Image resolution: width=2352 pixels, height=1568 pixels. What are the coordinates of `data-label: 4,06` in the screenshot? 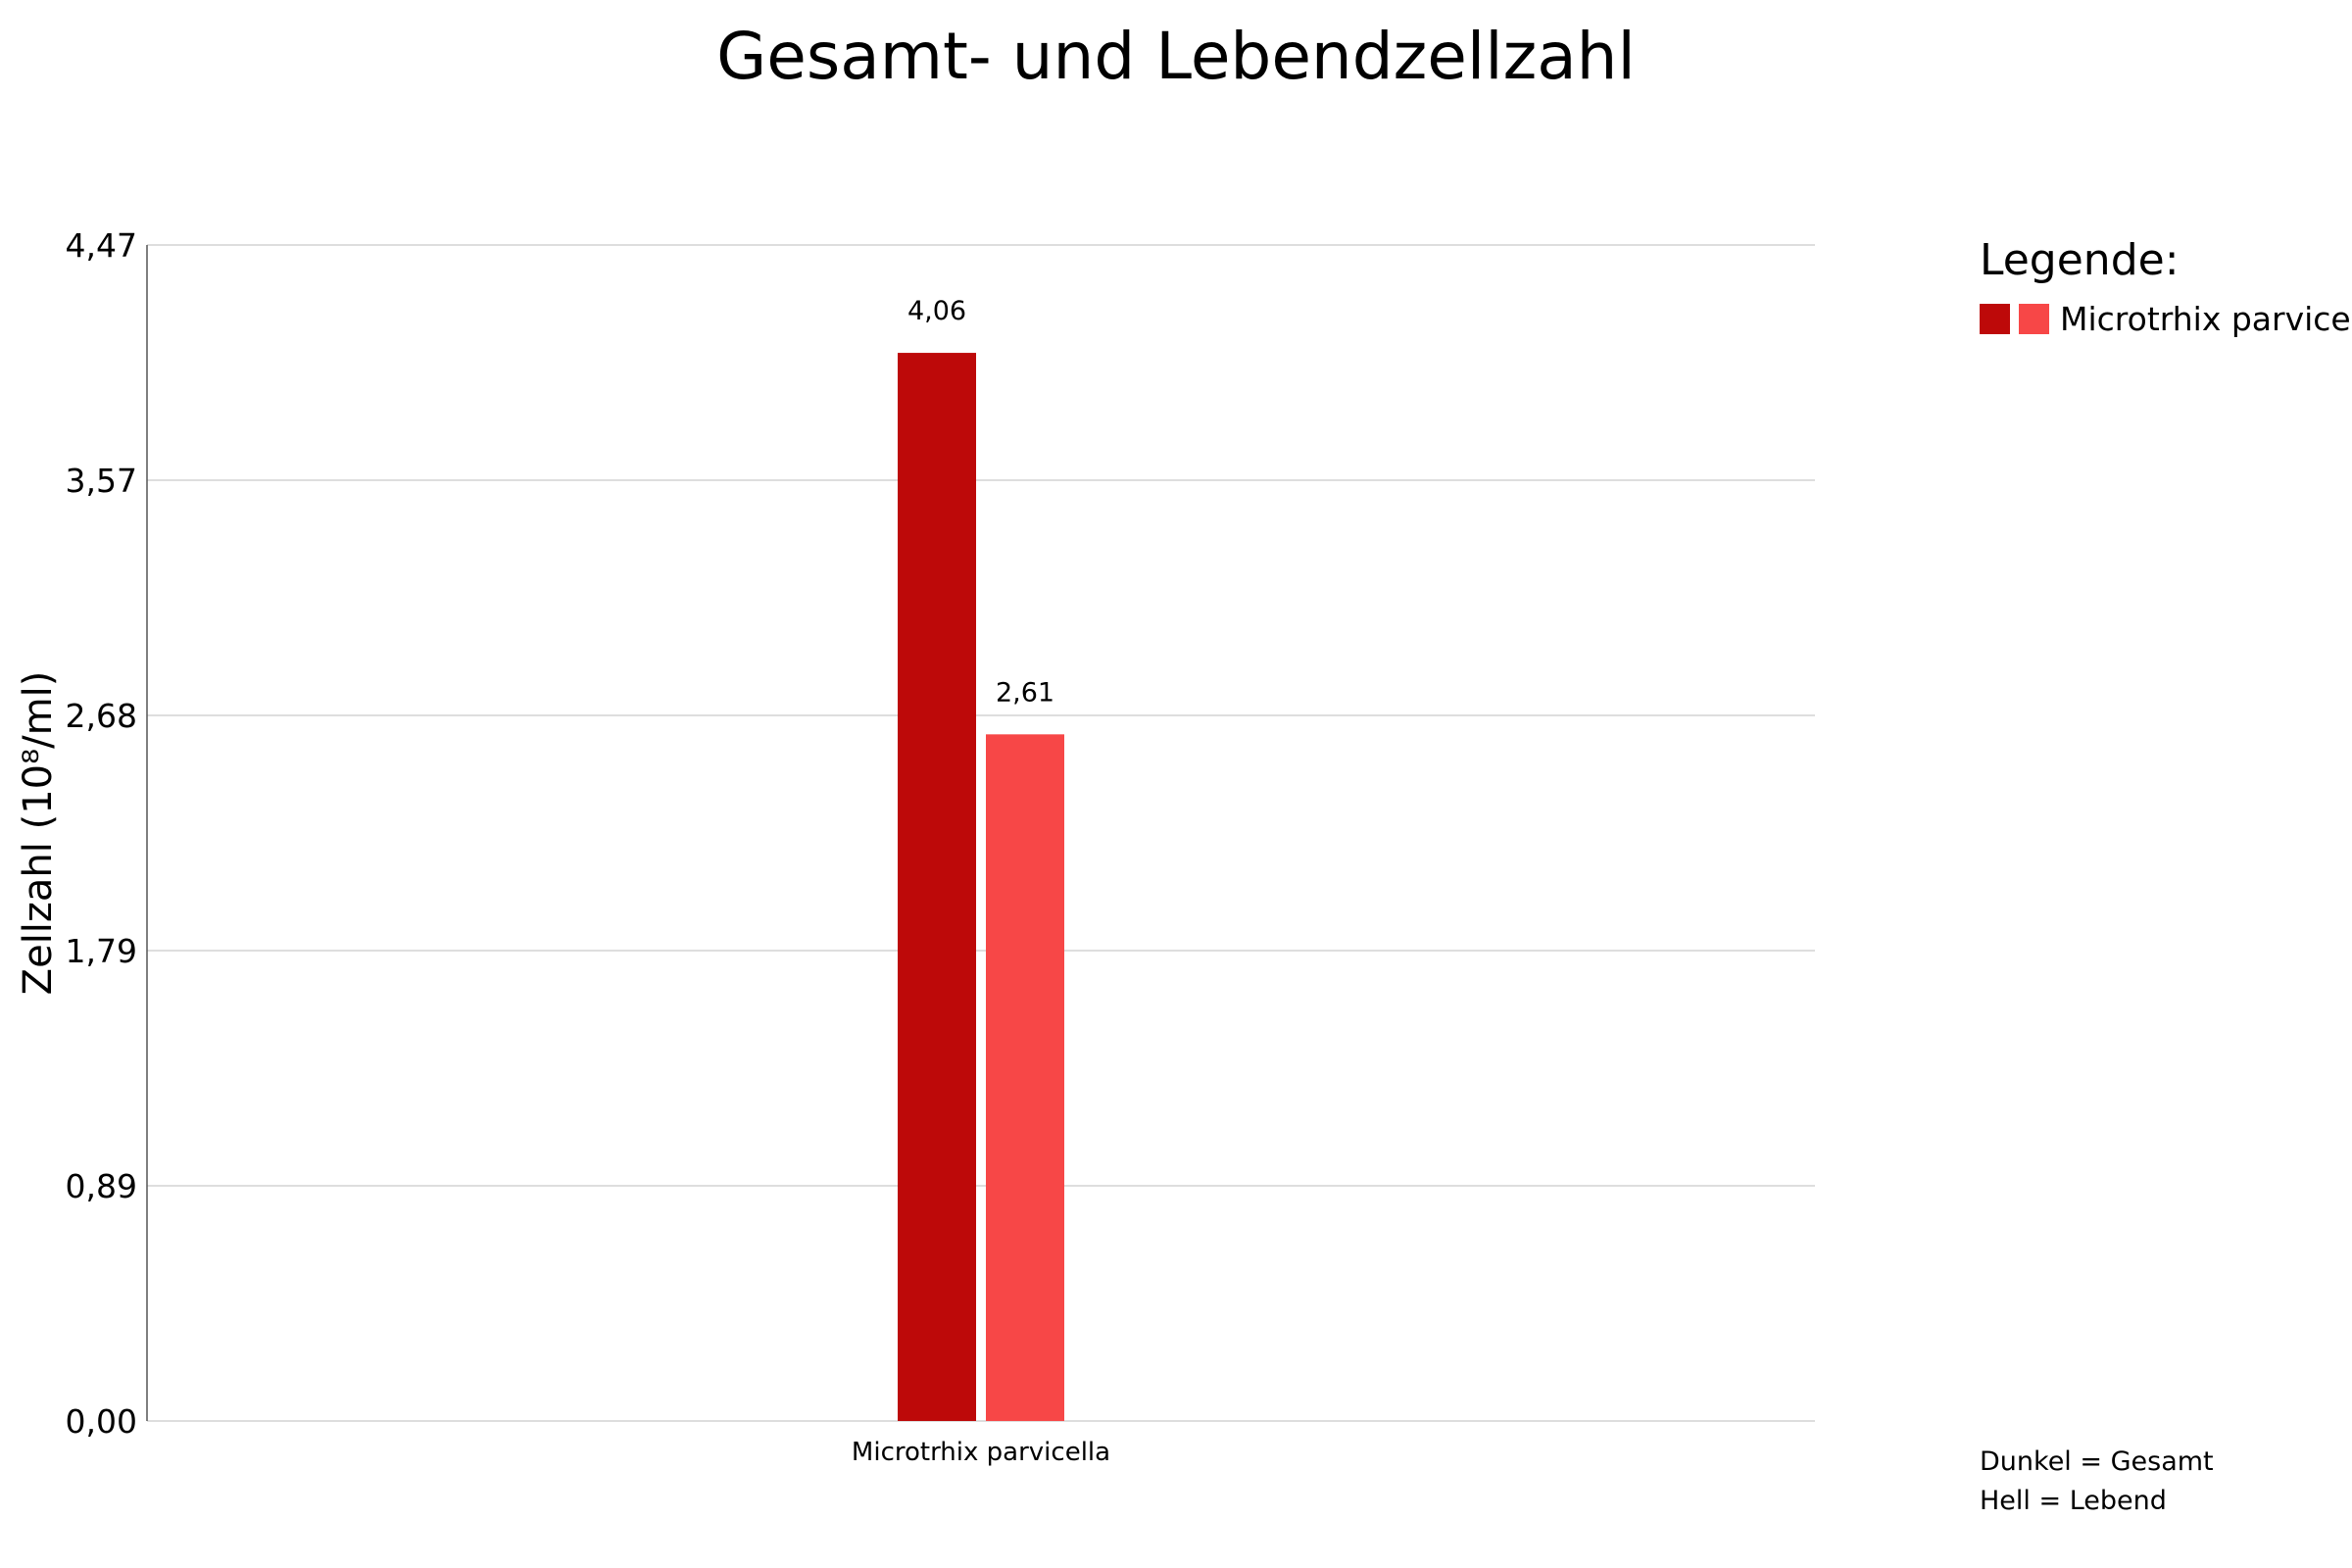 It's located at (936, 311).